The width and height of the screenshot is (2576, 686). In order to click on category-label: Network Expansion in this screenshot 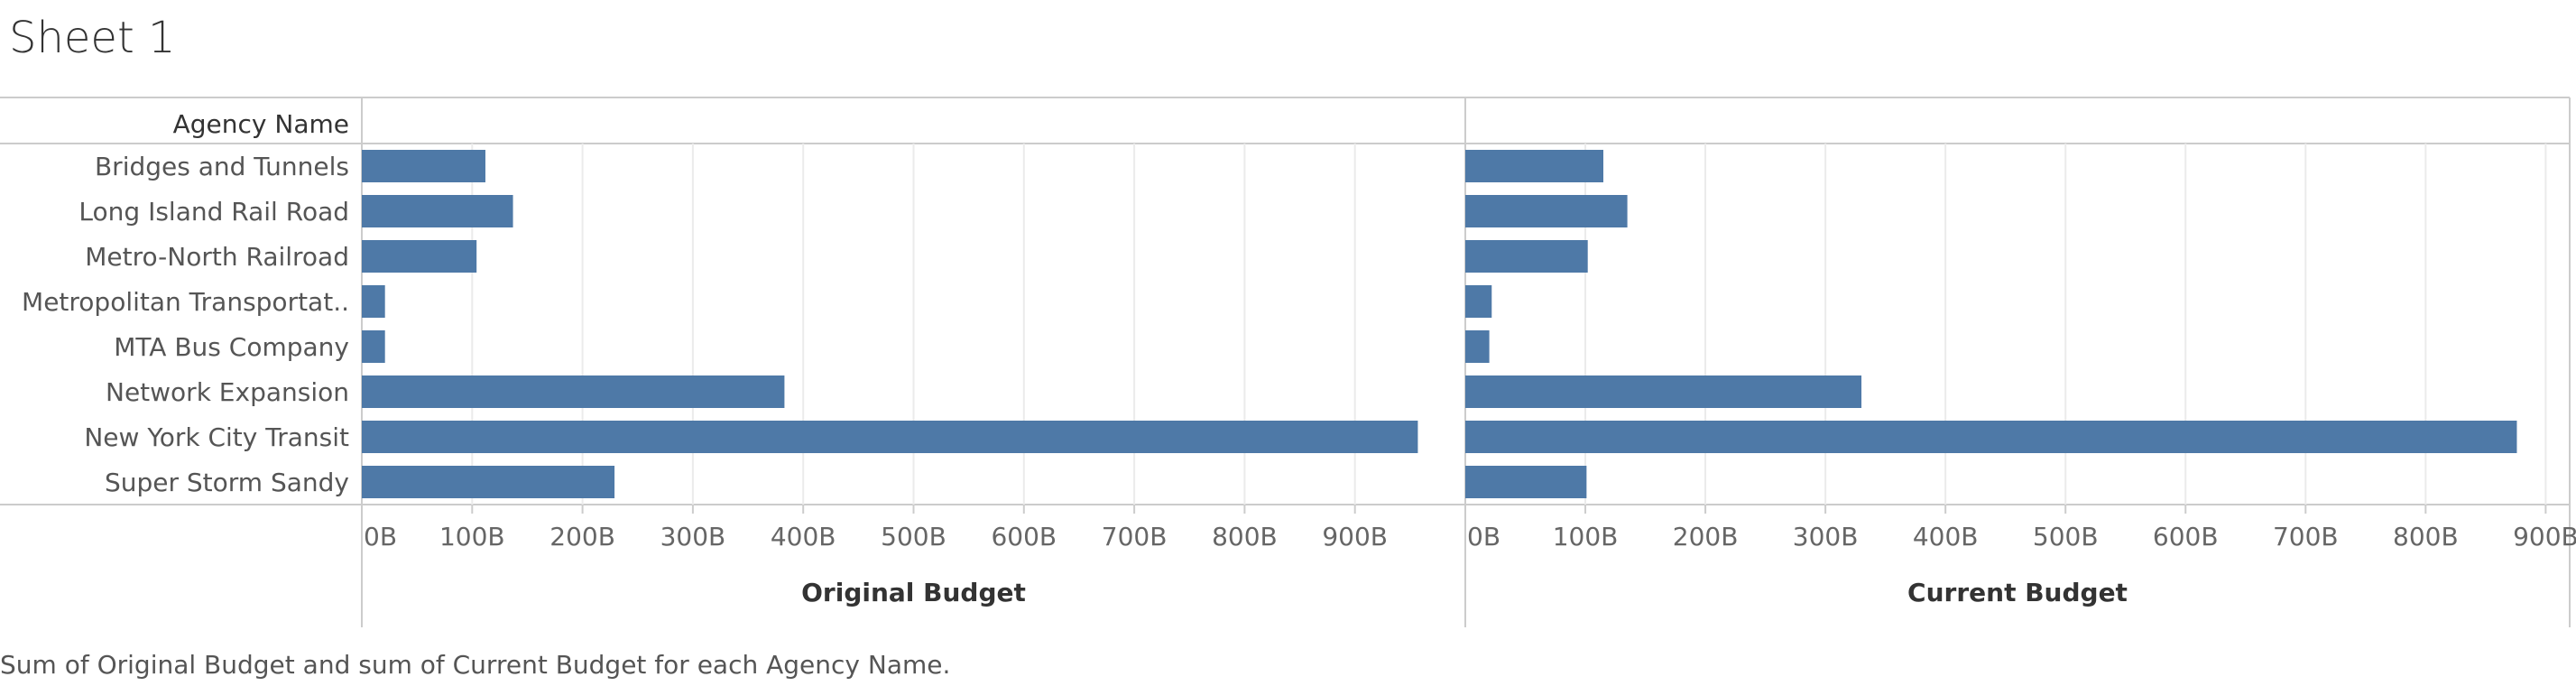, I will do `click(227, 392)`.